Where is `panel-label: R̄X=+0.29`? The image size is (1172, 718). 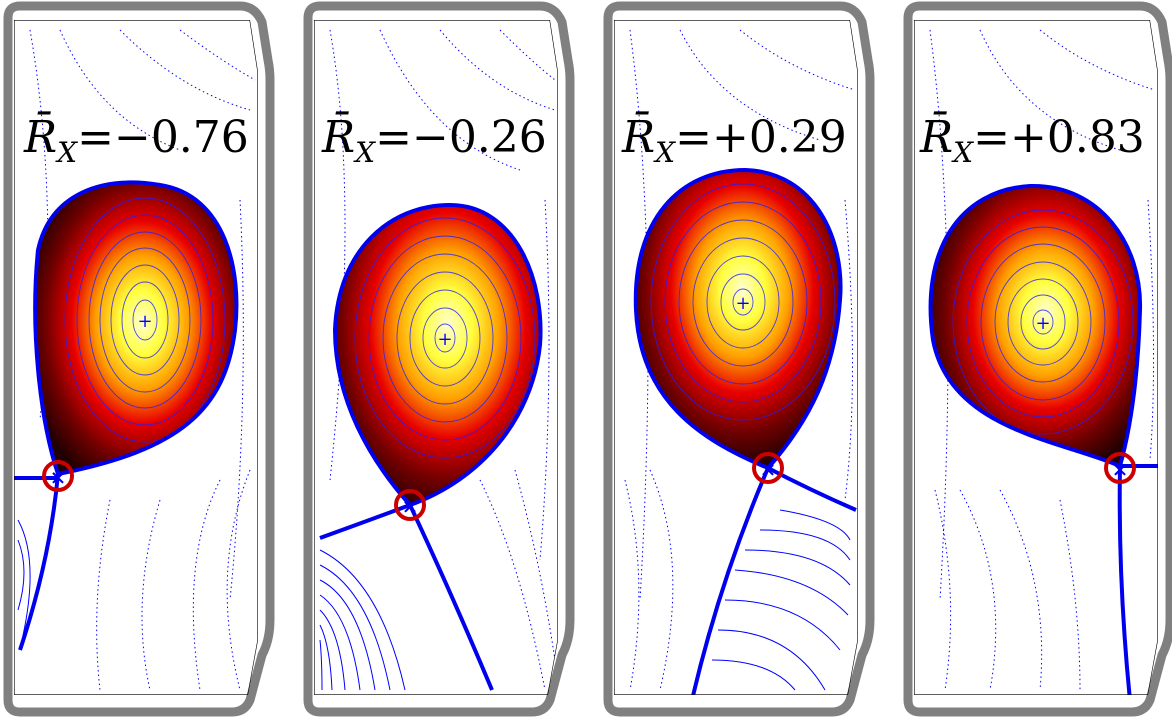 panel-label: R̄X=+0.29 is located at coordinates (734, 139).